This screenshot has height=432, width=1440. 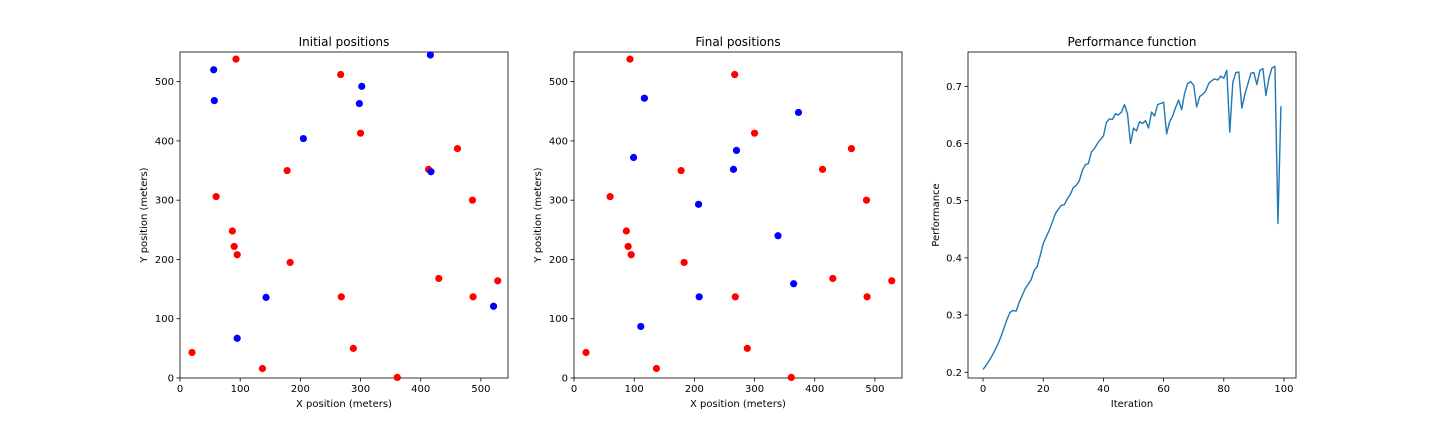 I want to click on y-tick-label: 0.7, so click(x=954, y=87).